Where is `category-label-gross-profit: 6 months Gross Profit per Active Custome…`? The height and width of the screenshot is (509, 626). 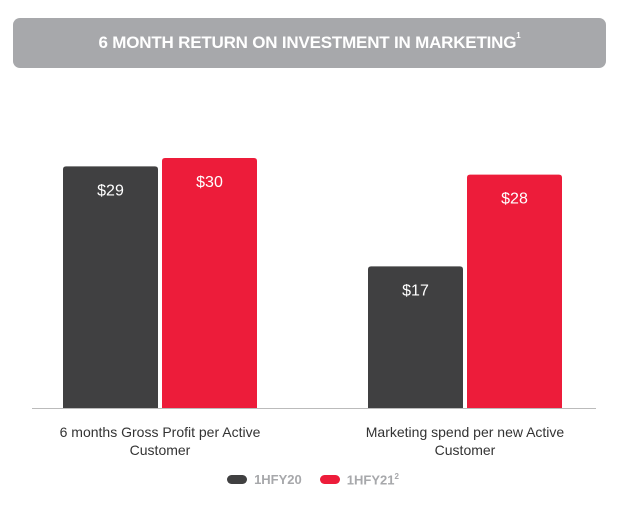 category-label-gross-profit: 6 months Gross Profit per Active Custome… is located at coordinates (160, 441).